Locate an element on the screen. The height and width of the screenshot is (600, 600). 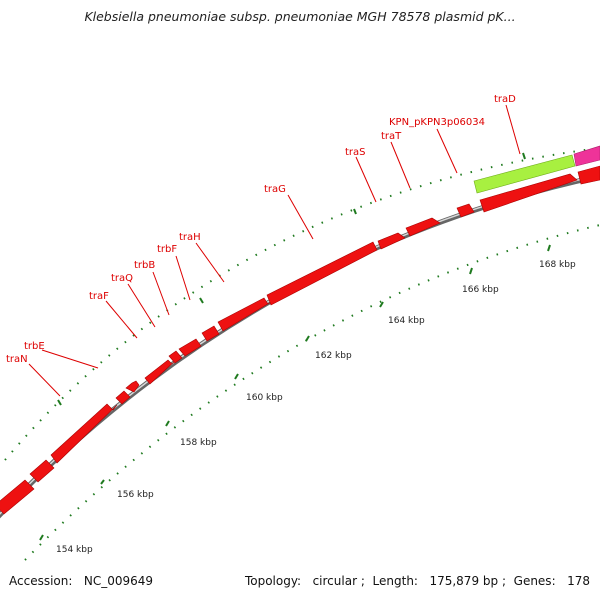
accession-label: Accession: is located at coordinates (41, 581).